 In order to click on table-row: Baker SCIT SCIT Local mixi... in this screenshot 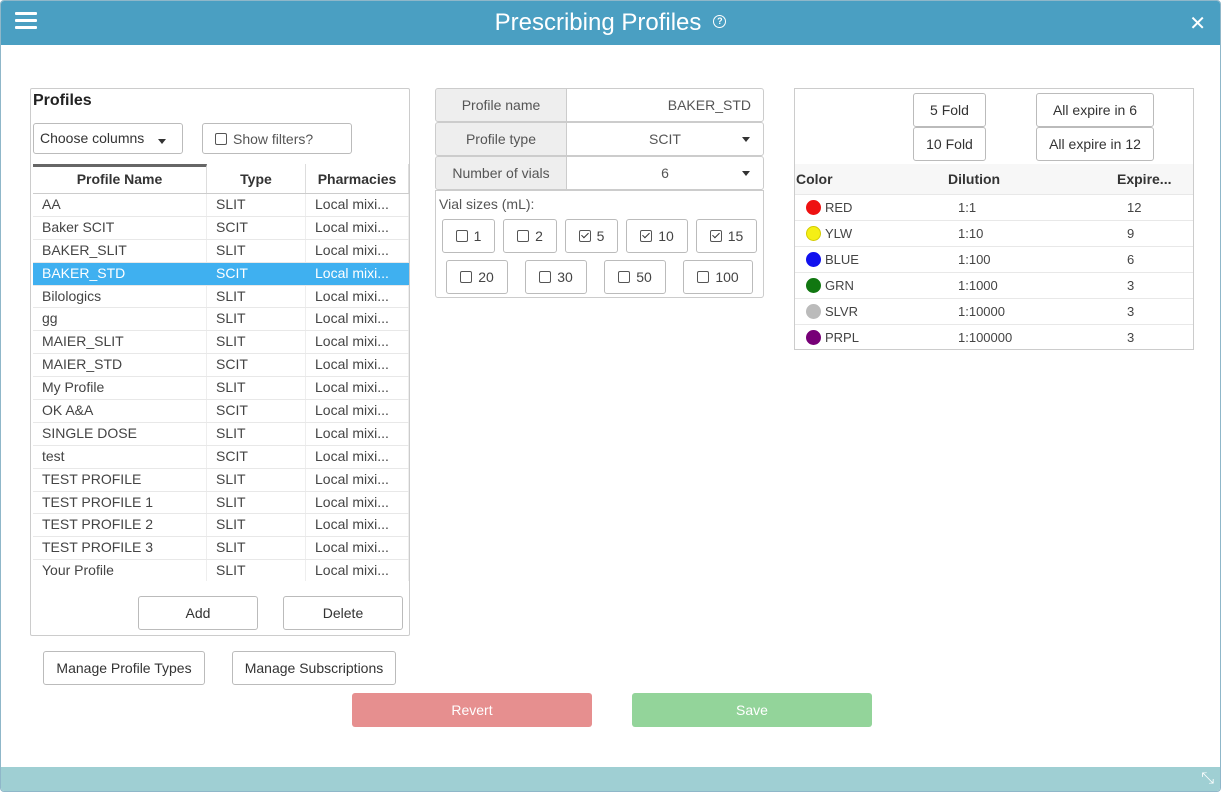, I will do `click(221, 228)`.